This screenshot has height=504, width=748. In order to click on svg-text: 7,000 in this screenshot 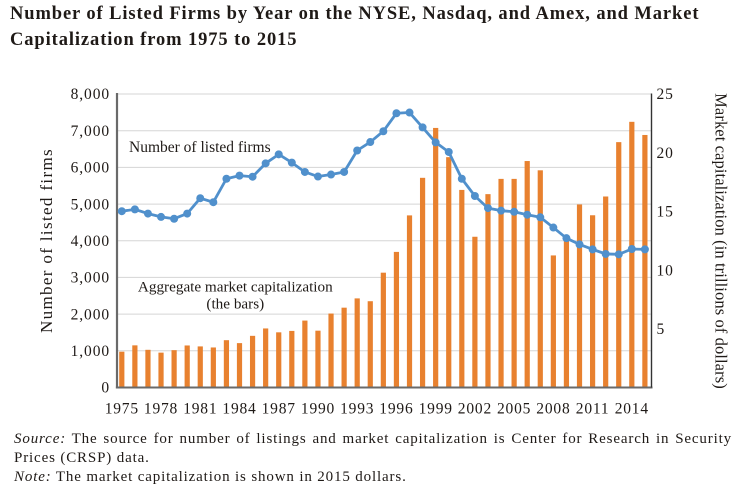, I will do `click(90, 131)`.